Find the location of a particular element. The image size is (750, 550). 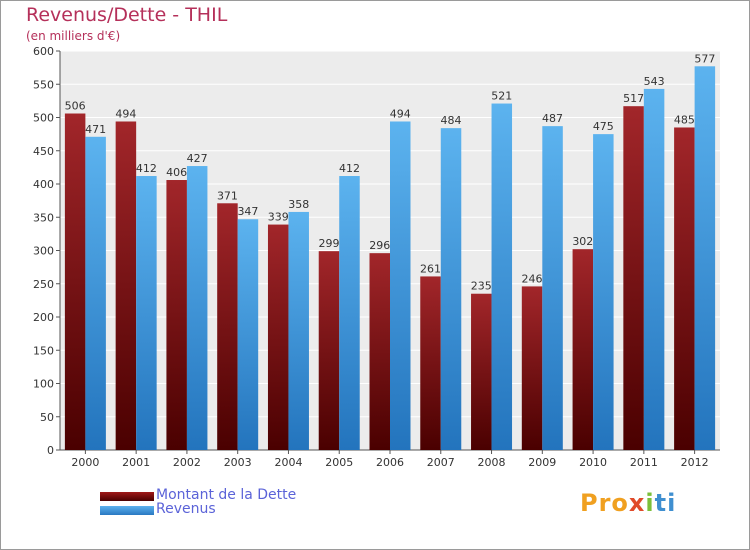

data-label-revenus: 347 is located at coordinates (247, 211).